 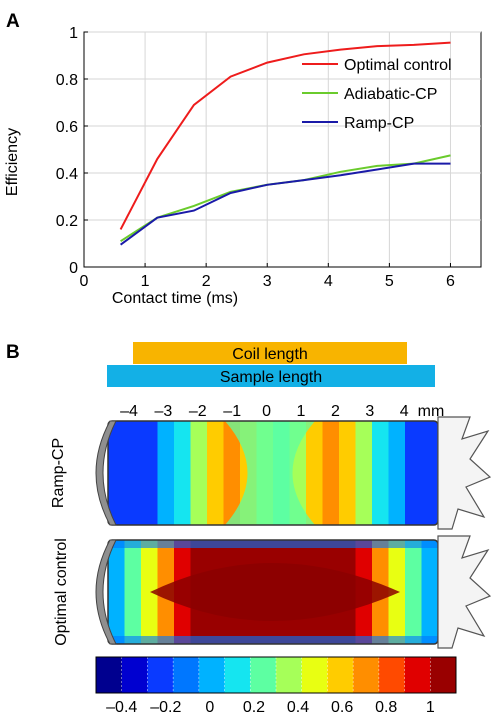 I want to click on y-tick-label: 0.6, so click(x=67, y=127).